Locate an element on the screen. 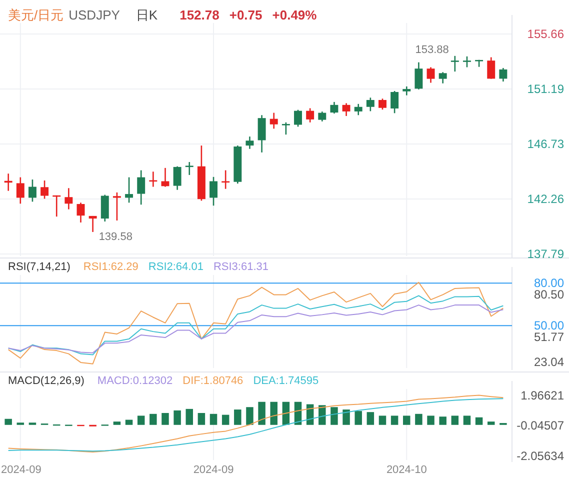  text: RSI1:62.29 is located at coordinates (110, 267).